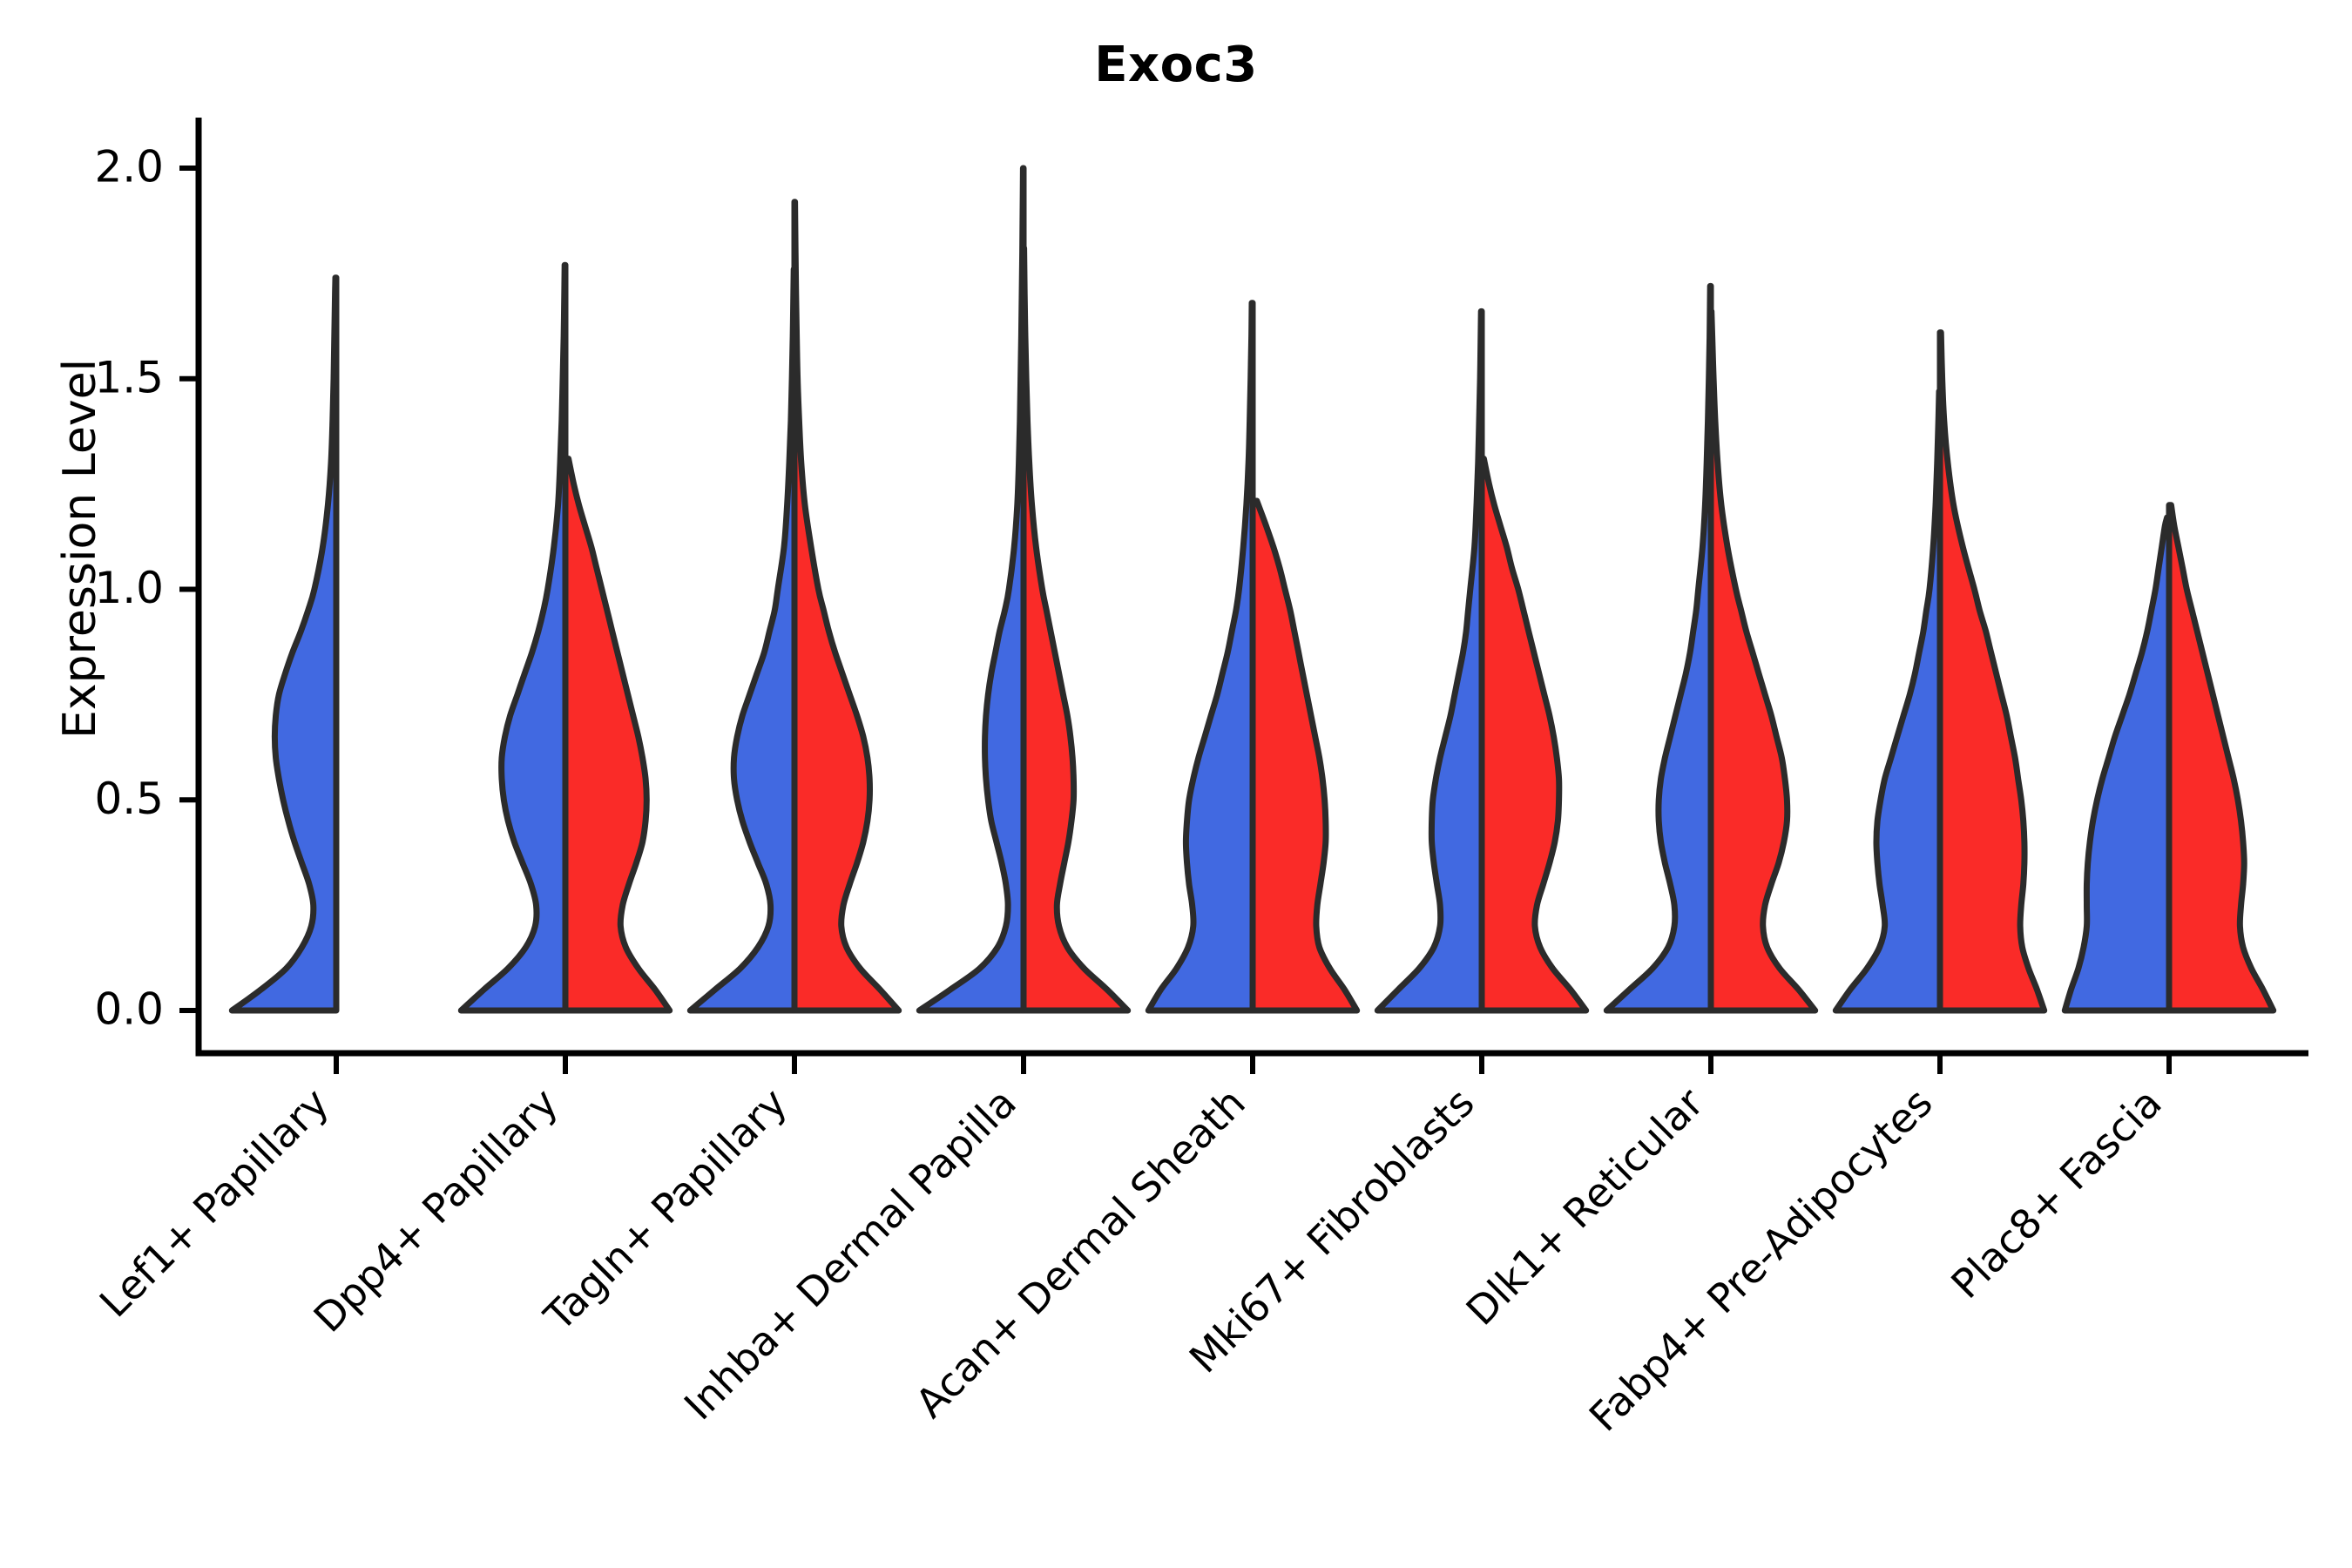 This screenshot has width=2352, height=1568. Describe the element at coordinates (129, 377) in the screenshot. I see `y-tick-label: 1.5` at that location.